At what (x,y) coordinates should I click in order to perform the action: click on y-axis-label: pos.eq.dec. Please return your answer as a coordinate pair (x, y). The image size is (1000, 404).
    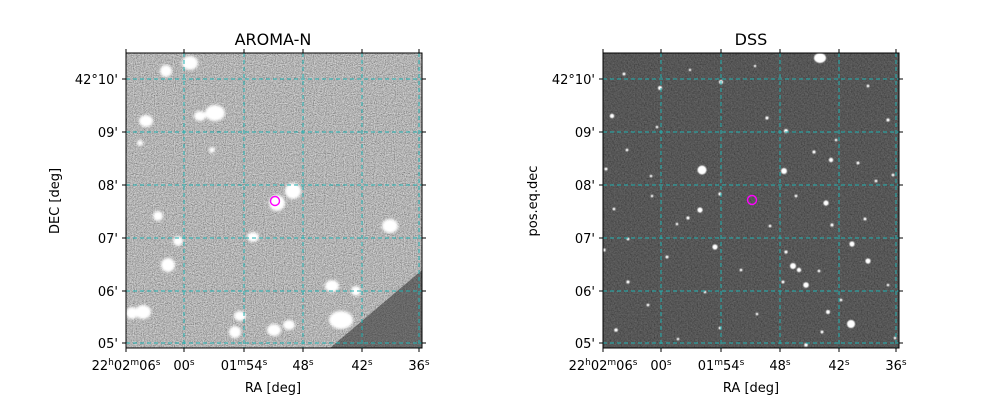
    Looking at the image, I should click on (533, 201).